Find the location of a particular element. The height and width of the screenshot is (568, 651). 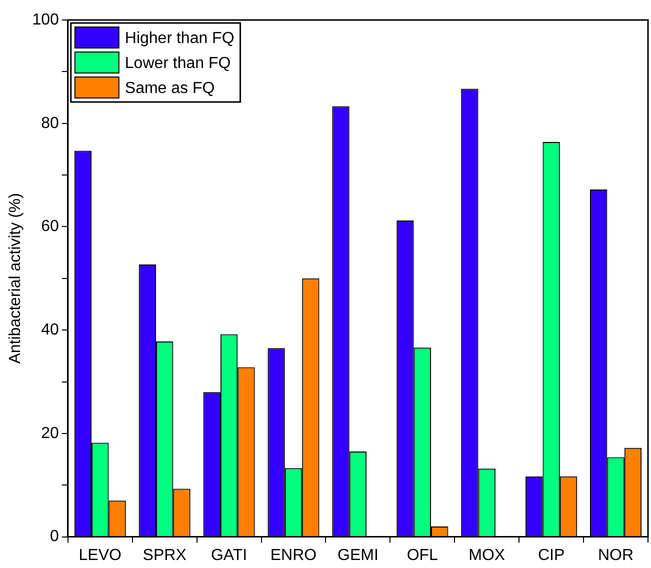

x-tick-label: GEMI is located at coordinates (358, 555).